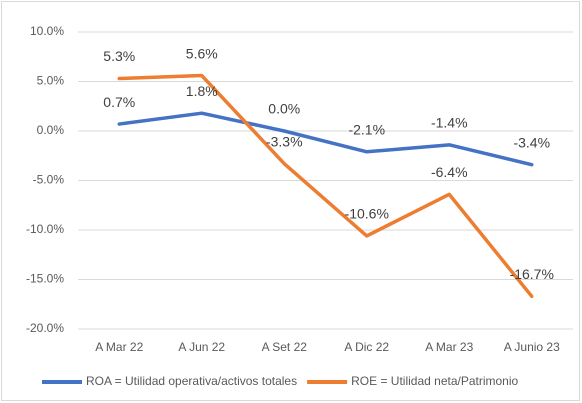 The width and height of the screenshot is (582, 403). What do you see at coordinates (119, 102) in the screenshot?
I see `value-label: 0.7%` at bounding box center [119, 102].